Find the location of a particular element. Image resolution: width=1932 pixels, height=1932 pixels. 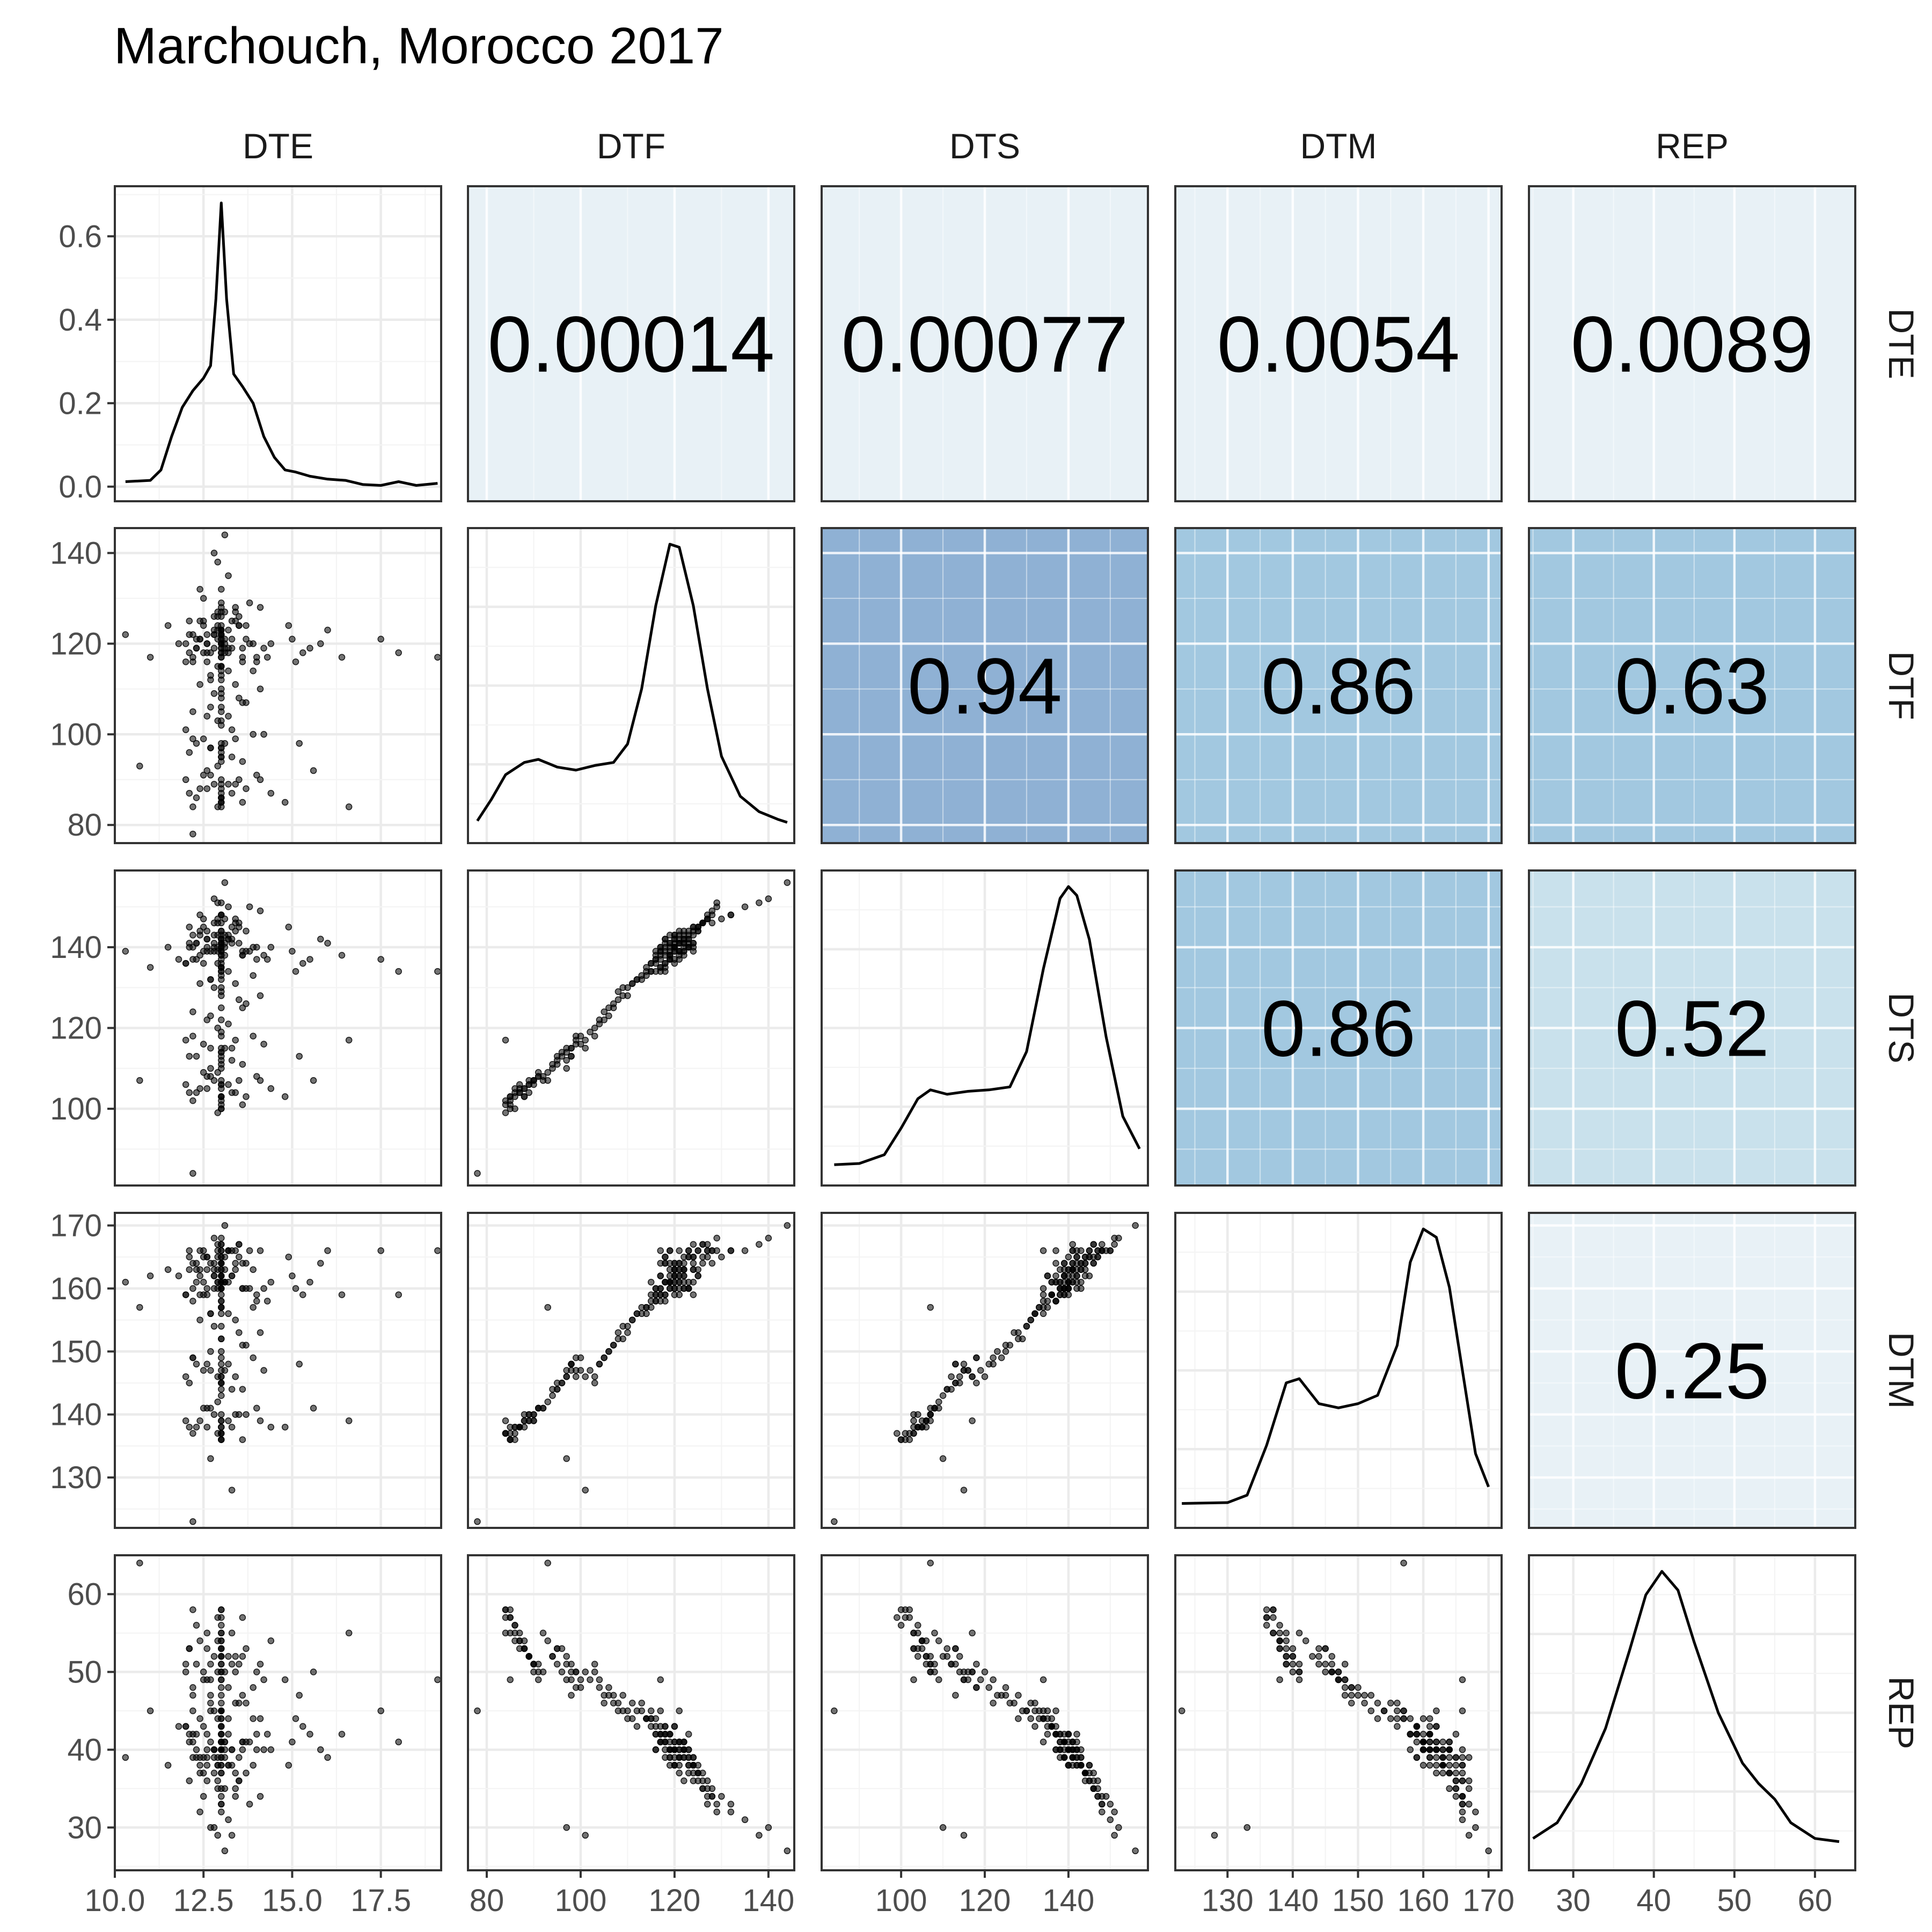

scatter-panel-background is located at coordinates (631, 1712).